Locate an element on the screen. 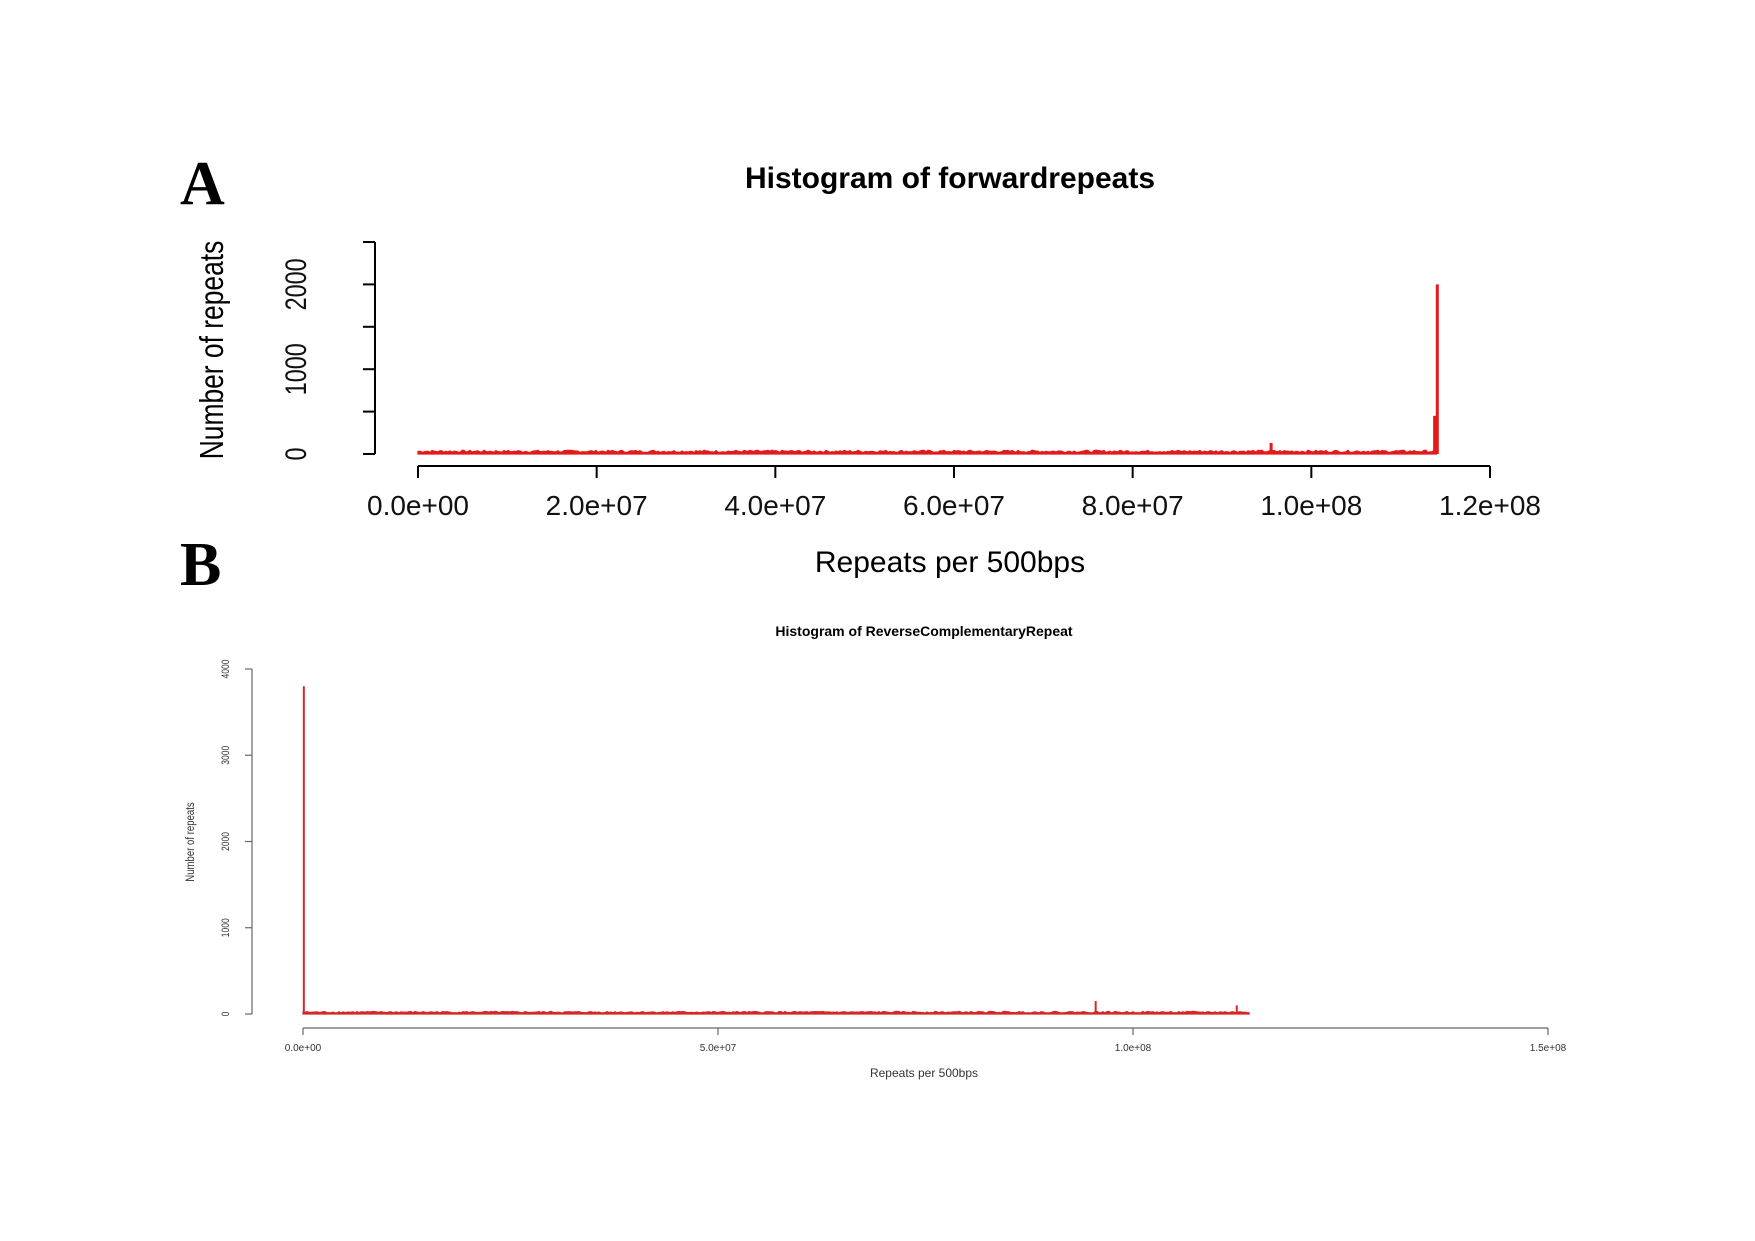  chart-a-baseline-bars is located at coordinates (927, 452).